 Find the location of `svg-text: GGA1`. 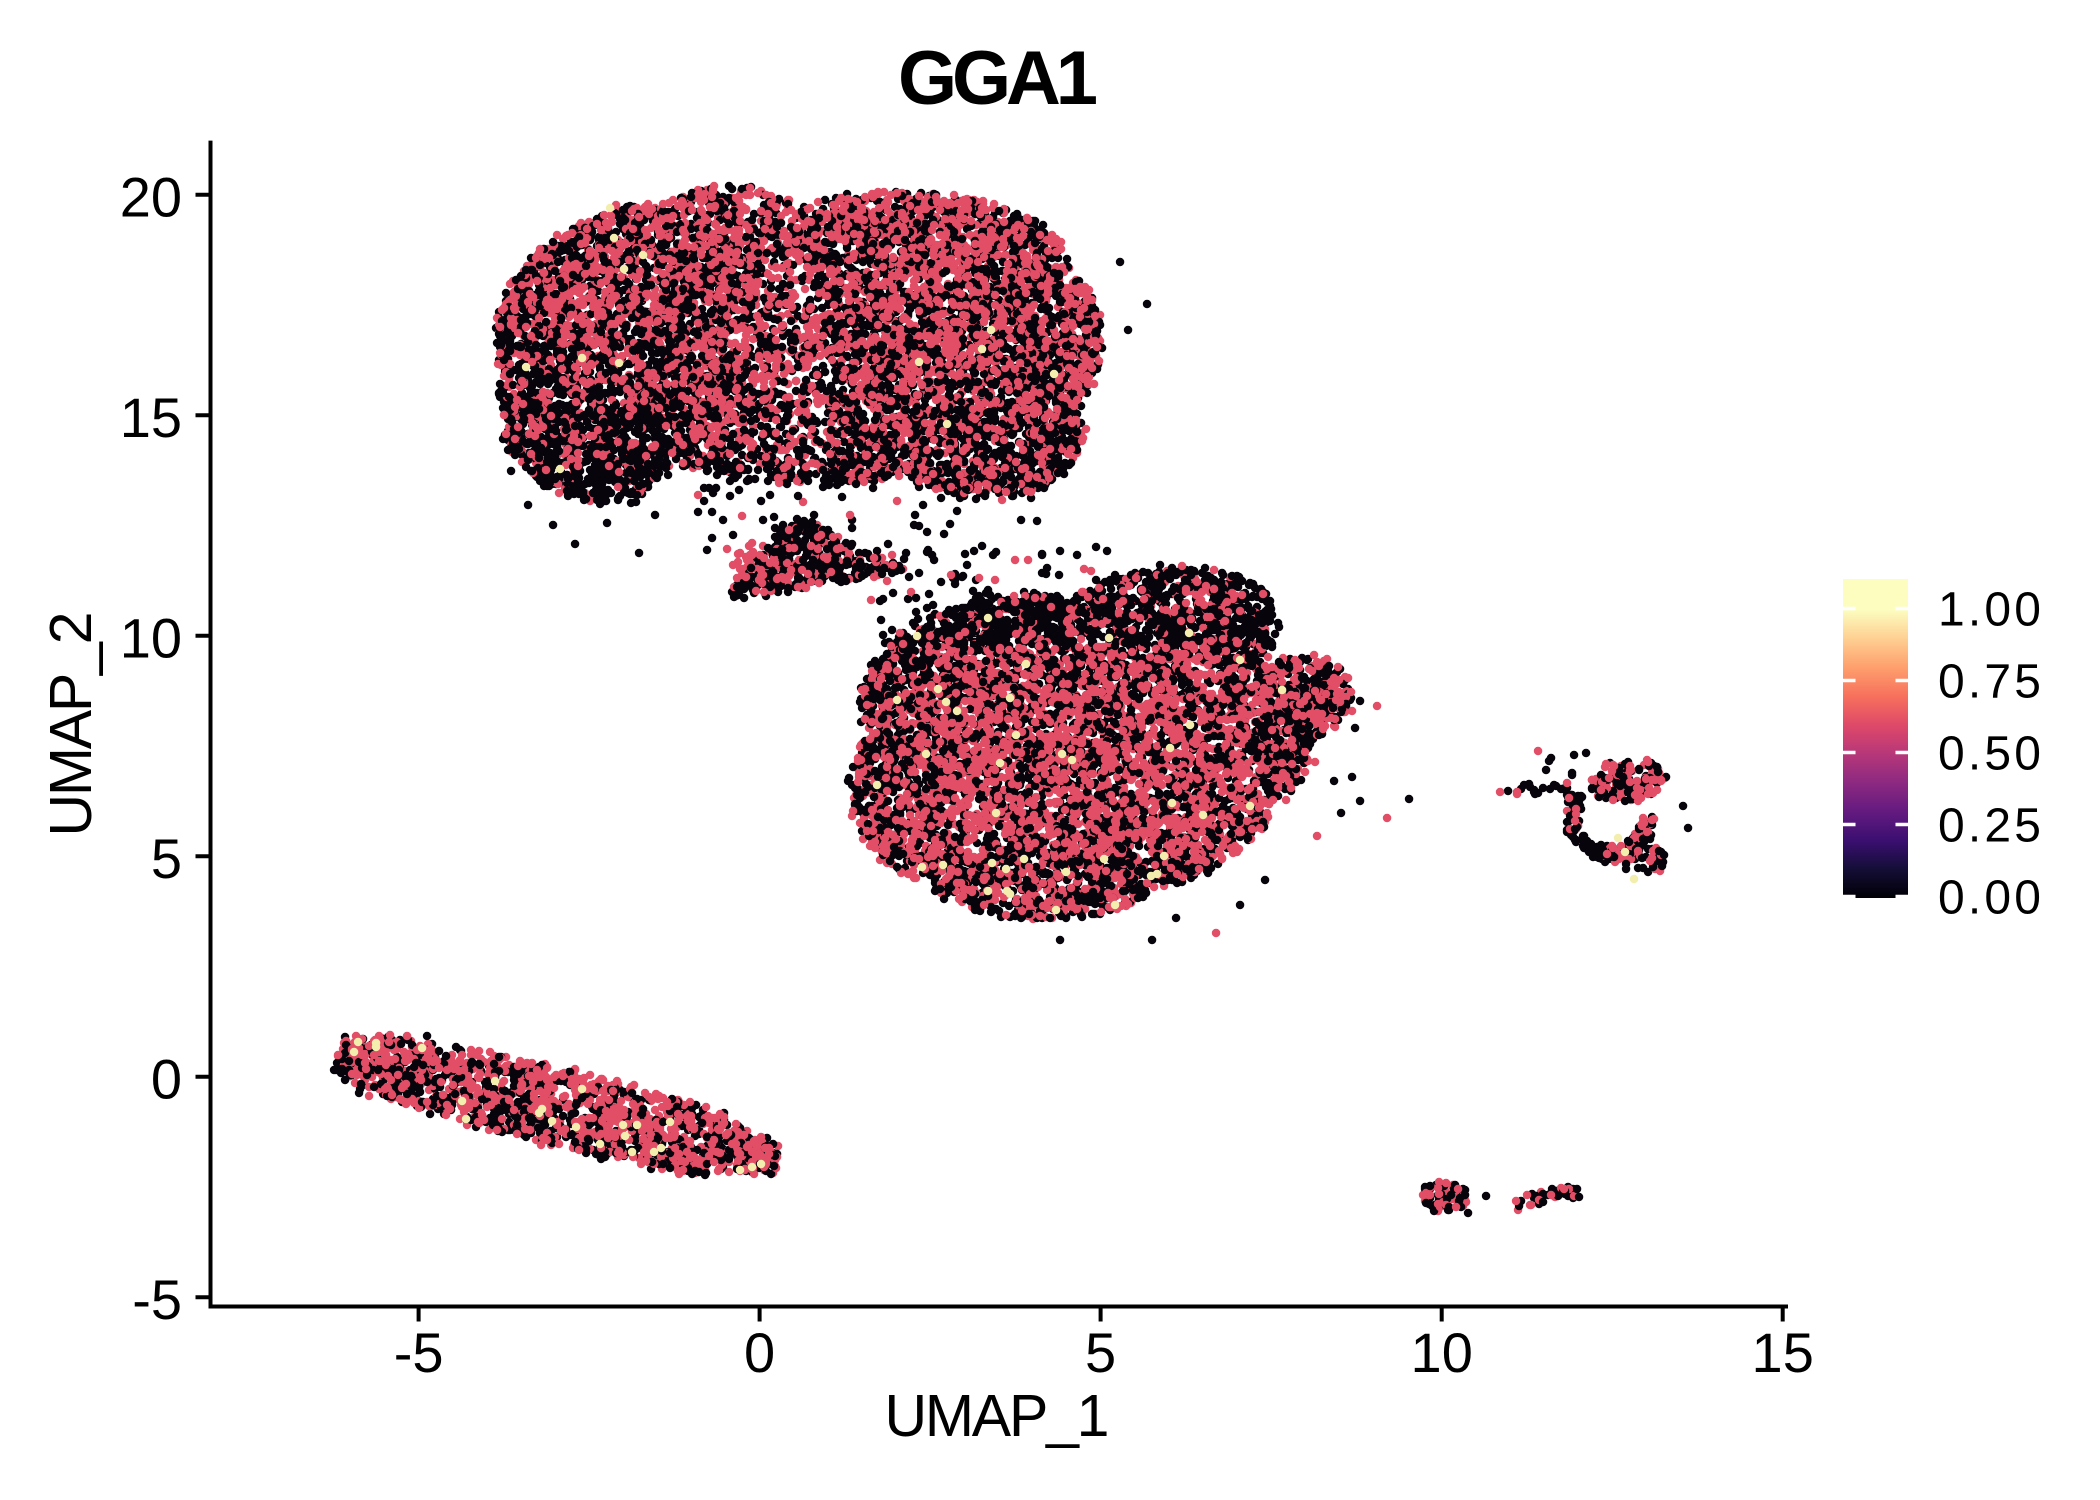

svg-text: GGA1 is located at coordinates (998, 78).